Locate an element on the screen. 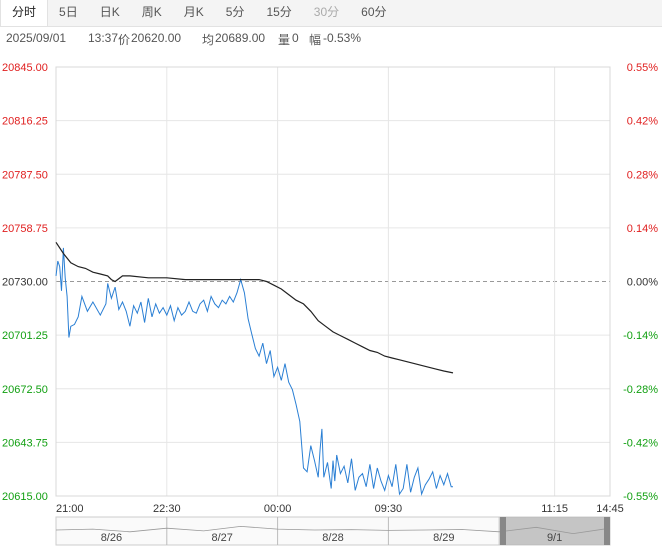  overview-date-label: 8/28 is located at coordinates (332, 538).